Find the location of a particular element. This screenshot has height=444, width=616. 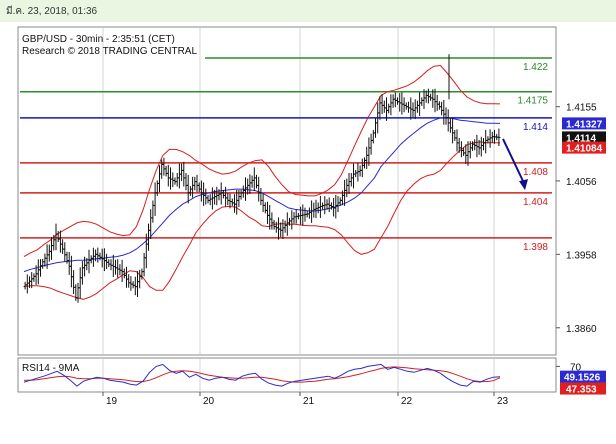

ma-value-badge-box is located at coordinates (584, 123).